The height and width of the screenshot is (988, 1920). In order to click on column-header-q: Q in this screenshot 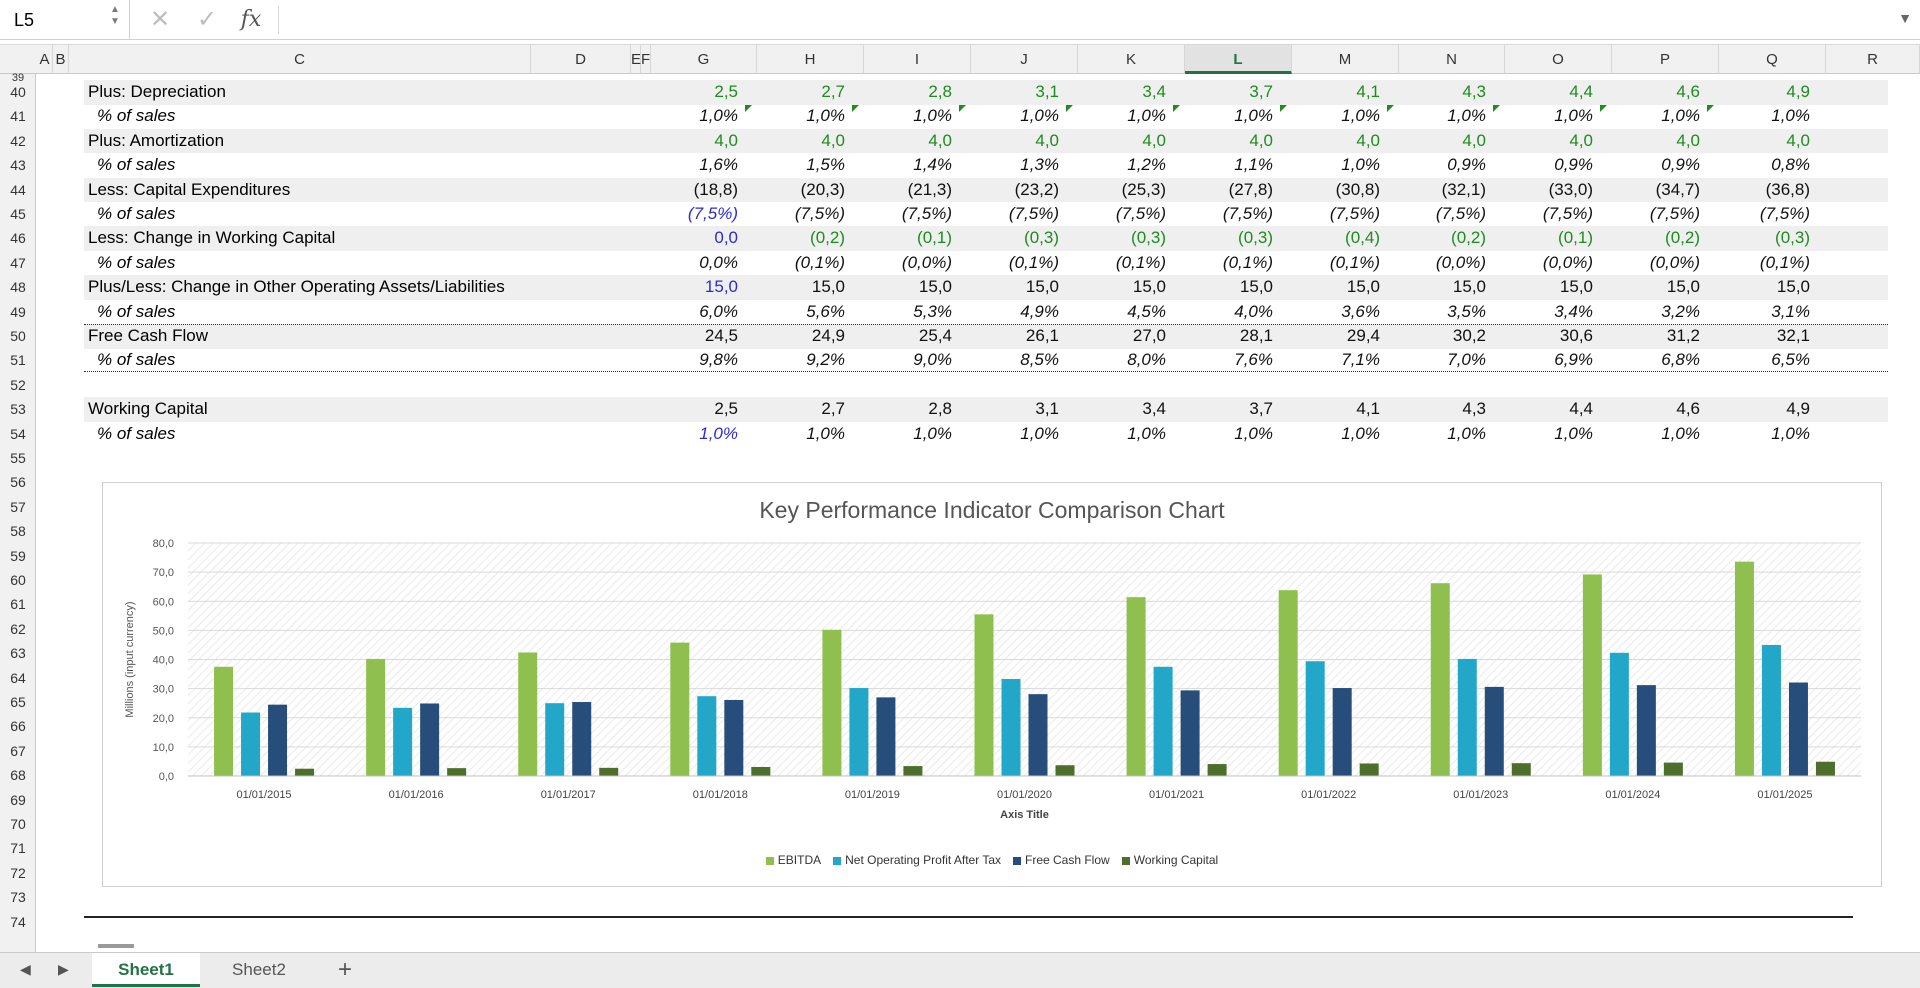, I will do `click(1772, 59)`.